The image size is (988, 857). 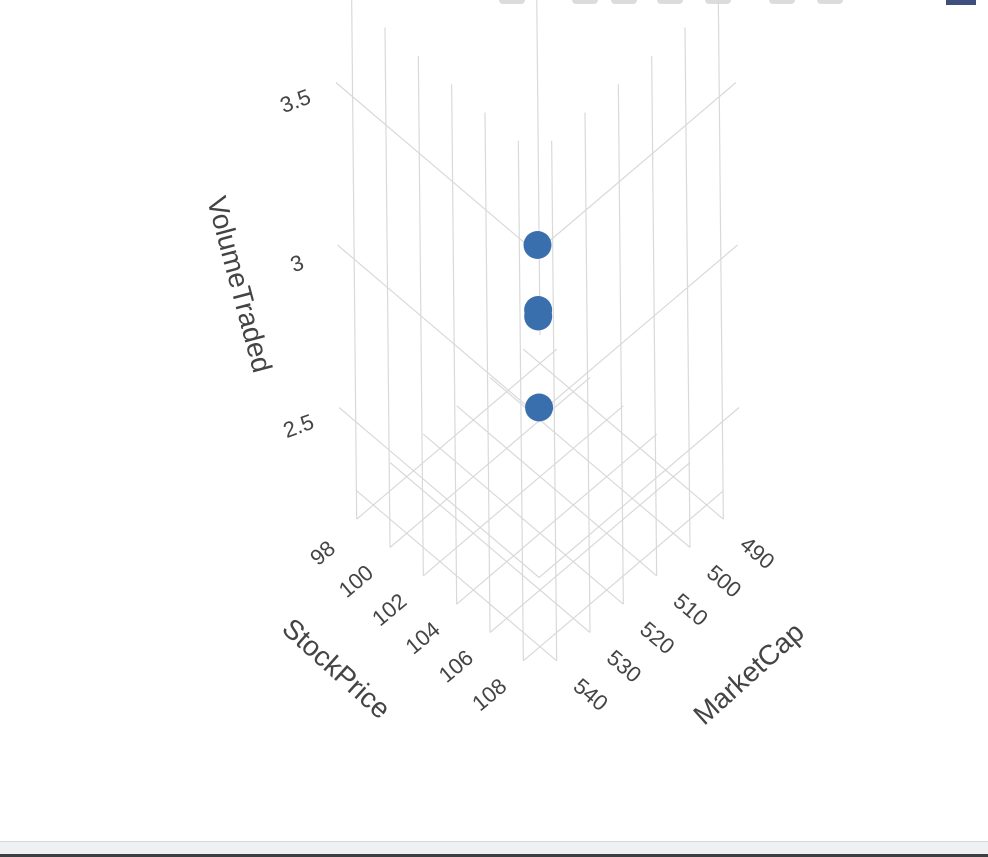 I want to click on zoom-icon, so click(x=585, y=2).